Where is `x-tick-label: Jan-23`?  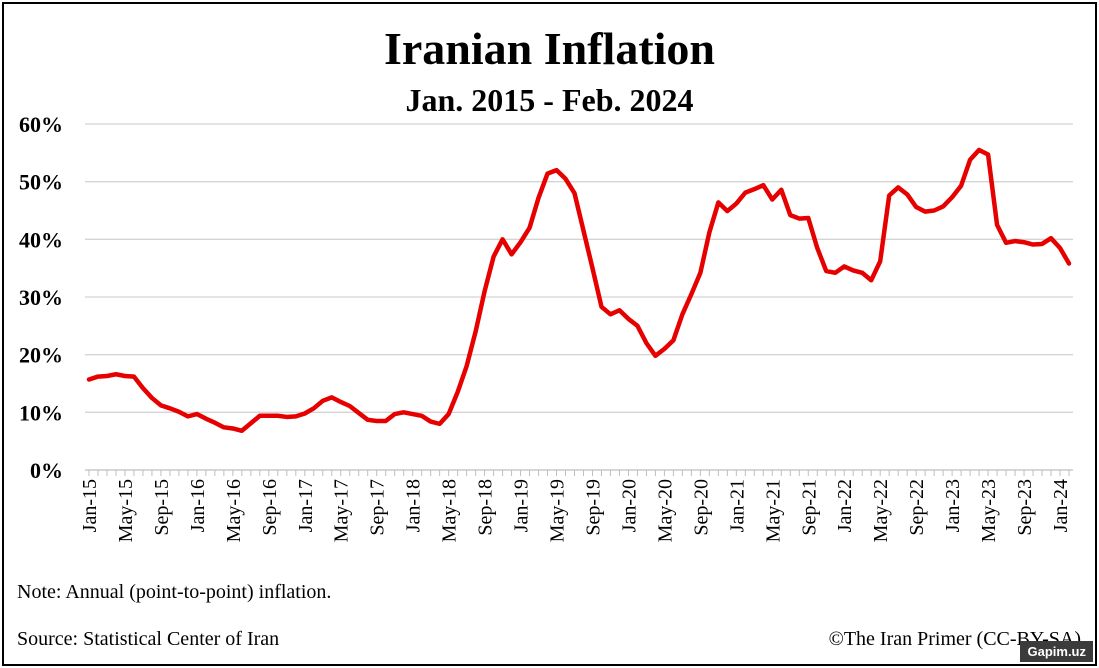
x-tick-label: Jan-23 is located at coordinates (953, 505).